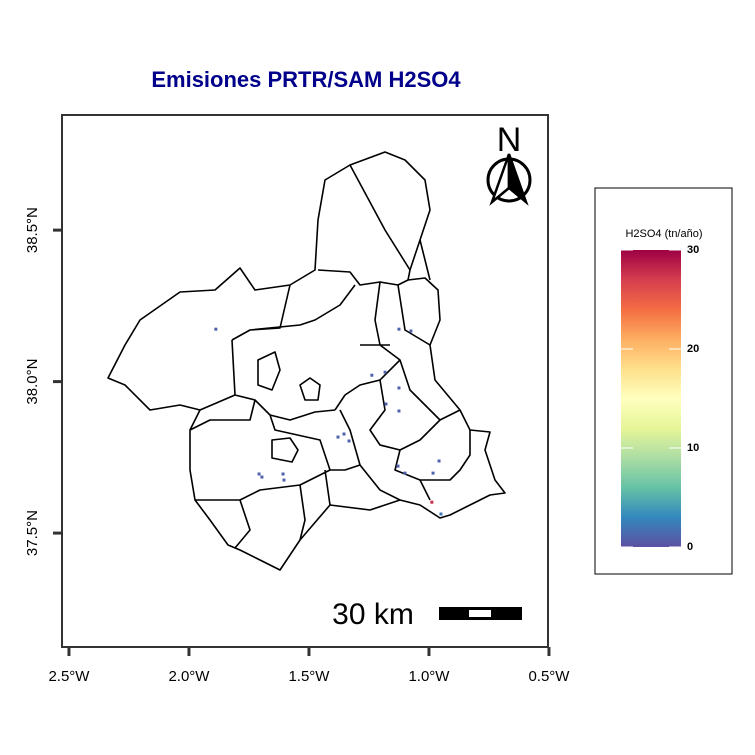  Describe the element at coordinates (509, 140) in the screenshot. I see `north-label: N` at that location.